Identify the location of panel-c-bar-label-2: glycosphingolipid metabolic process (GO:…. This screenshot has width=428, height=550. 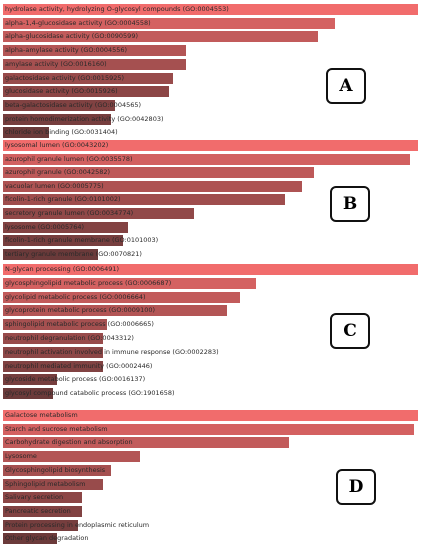
(88, 282).